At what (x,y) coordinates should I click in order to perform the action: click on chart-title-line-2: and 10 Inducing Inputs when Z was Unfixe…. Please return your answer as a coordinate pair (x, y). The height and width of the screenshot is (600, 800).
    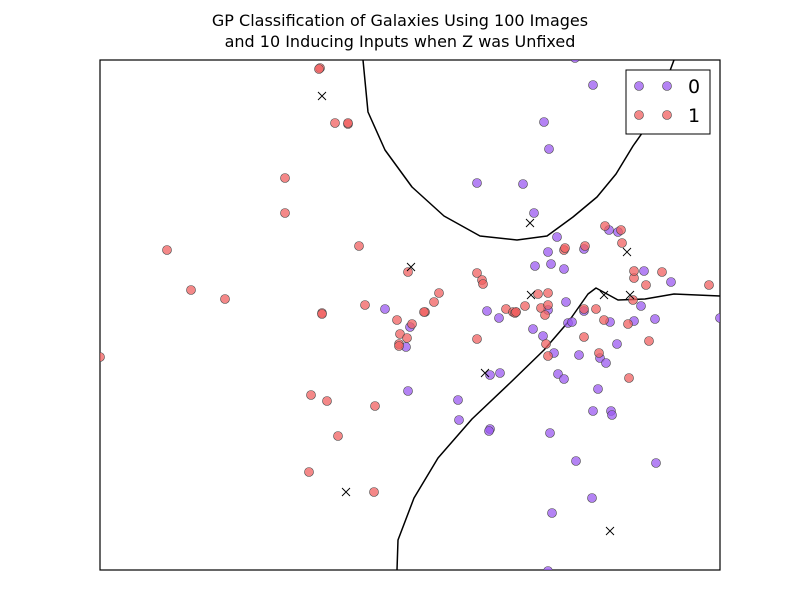
    Looking at the image, I should click on (400, 41).